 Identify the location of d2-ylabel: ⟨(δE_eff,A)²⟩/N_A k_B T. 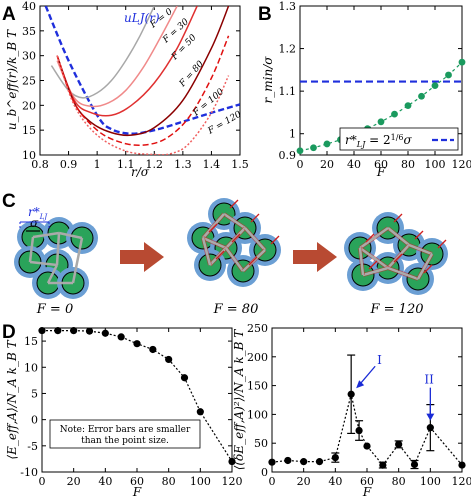
(239, 400).